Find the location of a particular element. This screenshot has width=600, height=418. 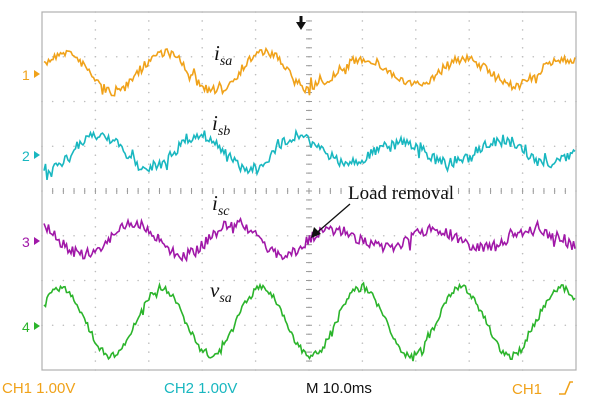

channel-4-marker-label: 4 is located at coordinates (26, 327).